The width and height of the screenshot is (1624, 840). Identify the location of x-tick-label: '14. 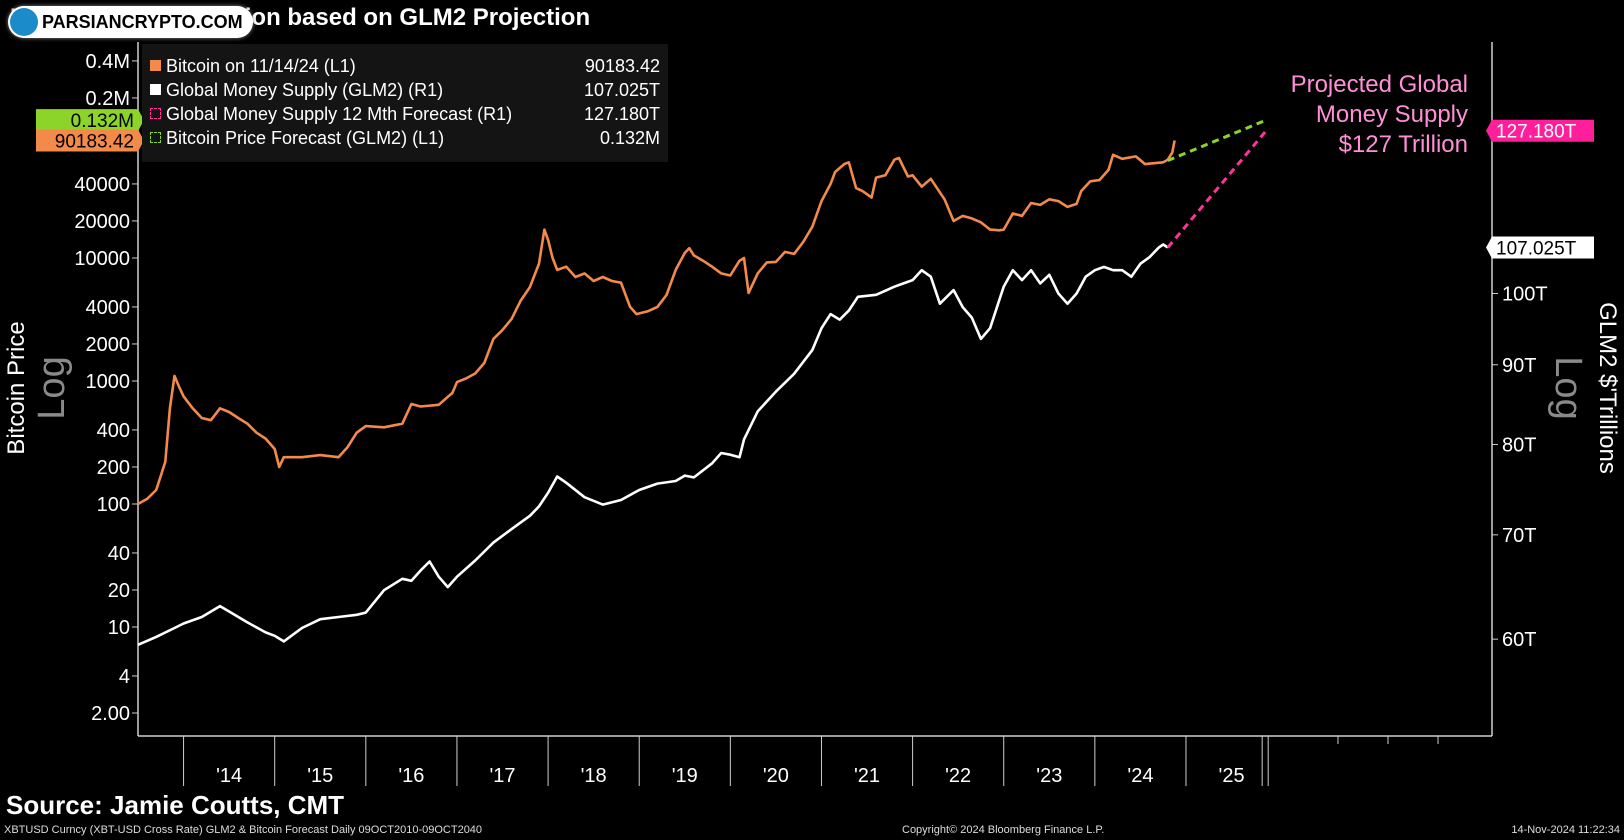
(229, 776).